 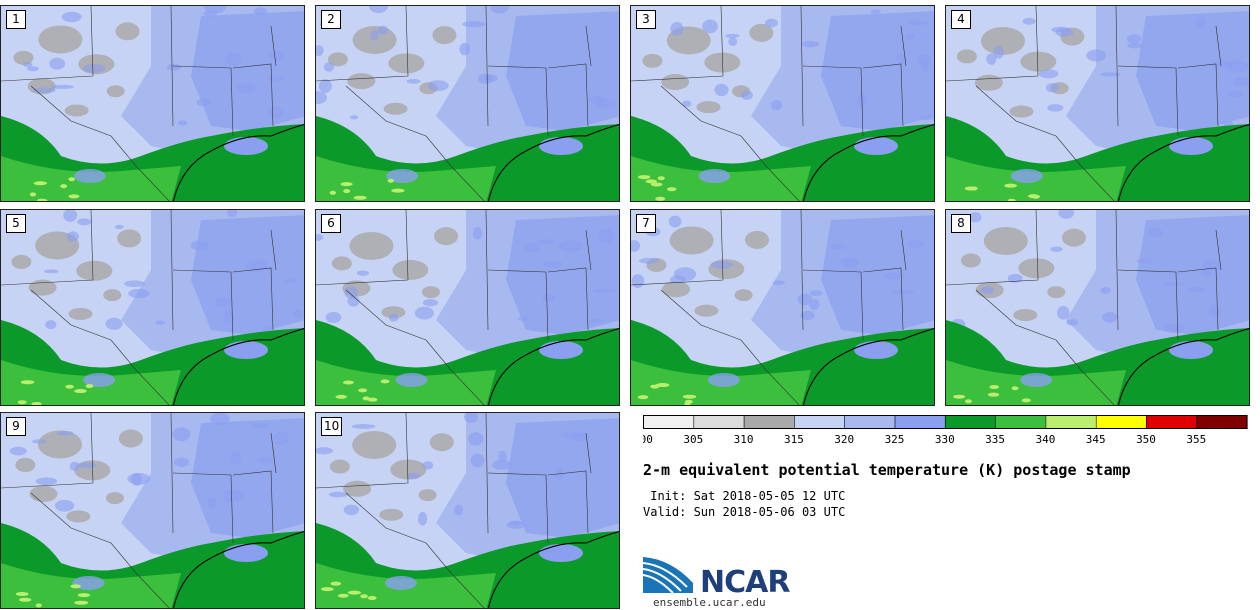 I want to click on colorbar-tick-label: 350, so click(x=1146, y=439).